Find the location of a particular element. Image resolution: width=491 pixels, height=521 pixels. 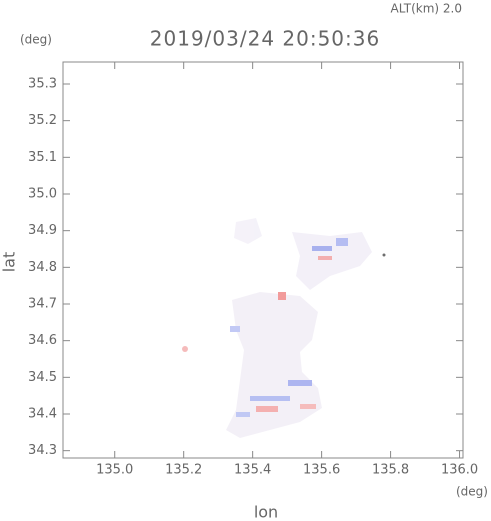

y-tick-label: 34.9 is located at coordinates (42, 230).